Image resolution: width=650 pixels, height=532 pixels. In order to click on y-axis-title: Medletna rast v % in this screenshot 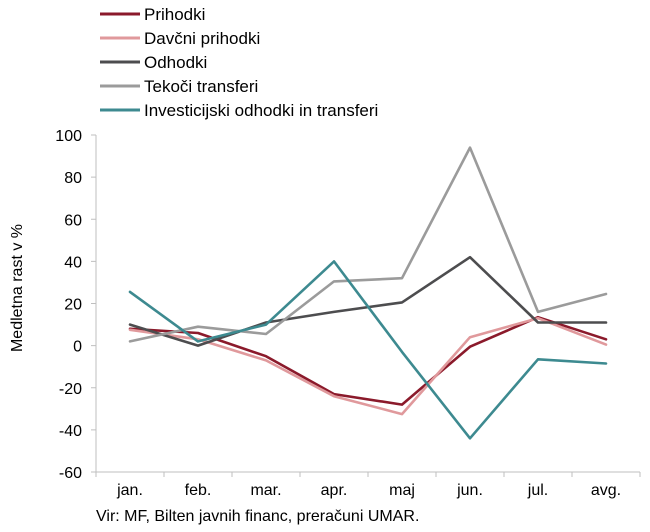, I will do `click(17, 288)`.